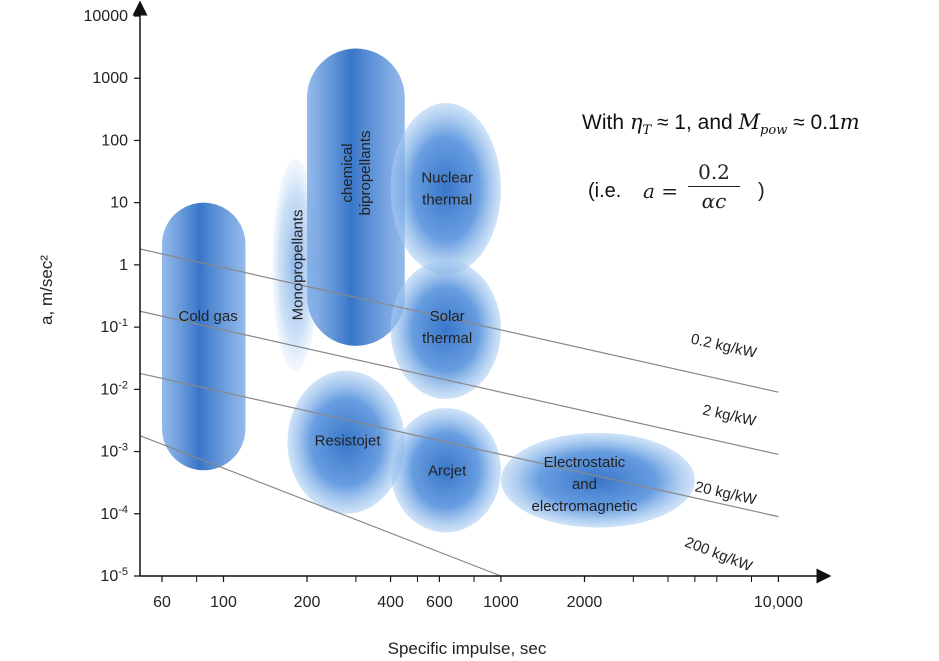 The width and height of the screenshot is (939, 661). I want to click on y-tick-label: 10⁻², so click(114, 388).